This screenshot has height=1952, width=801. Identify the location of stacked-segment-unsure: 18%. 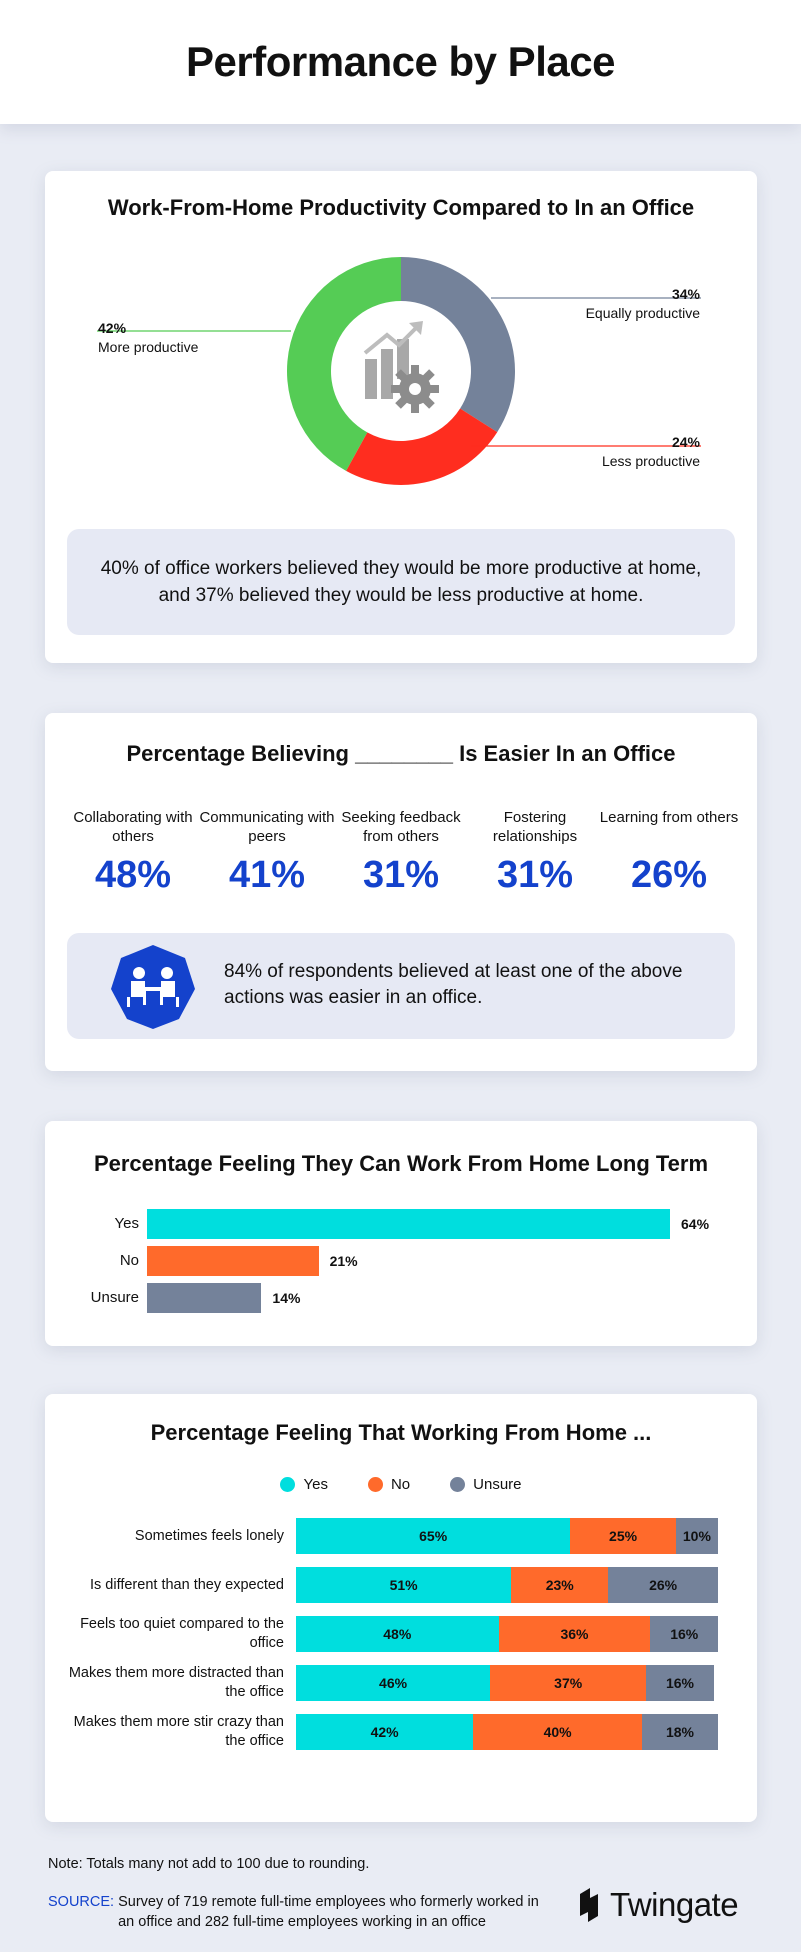
(680, 1732).